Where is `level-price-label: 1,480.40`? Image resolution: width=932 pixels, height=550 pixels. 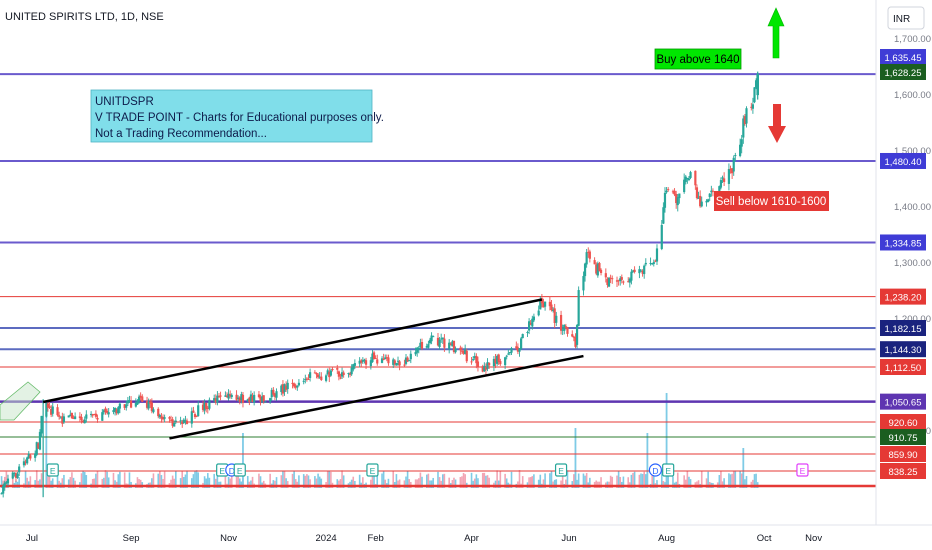
level-price-label: 1,480.40 is located at coordinates (903, 162).